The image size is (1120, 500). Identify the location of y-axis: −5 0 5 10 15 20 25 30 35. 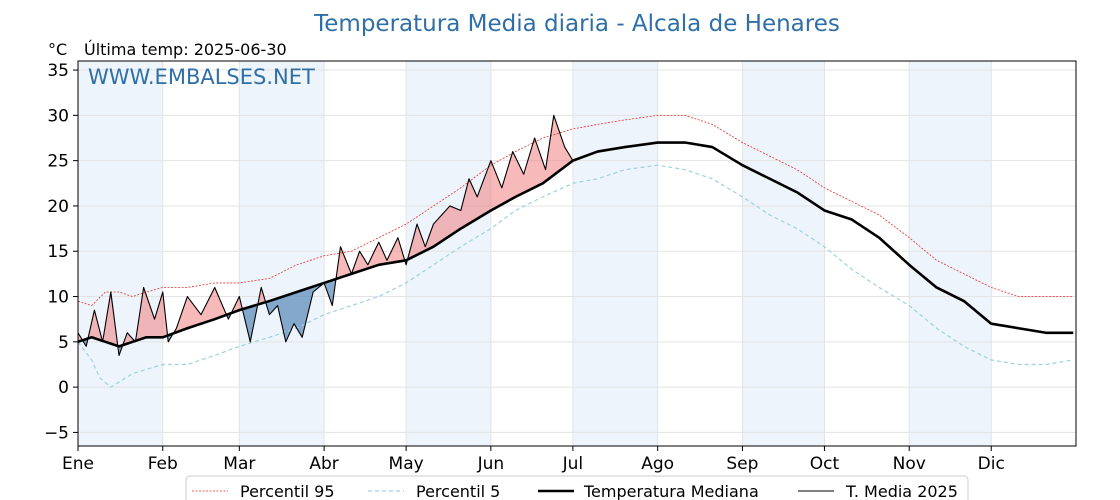
(61, 252).